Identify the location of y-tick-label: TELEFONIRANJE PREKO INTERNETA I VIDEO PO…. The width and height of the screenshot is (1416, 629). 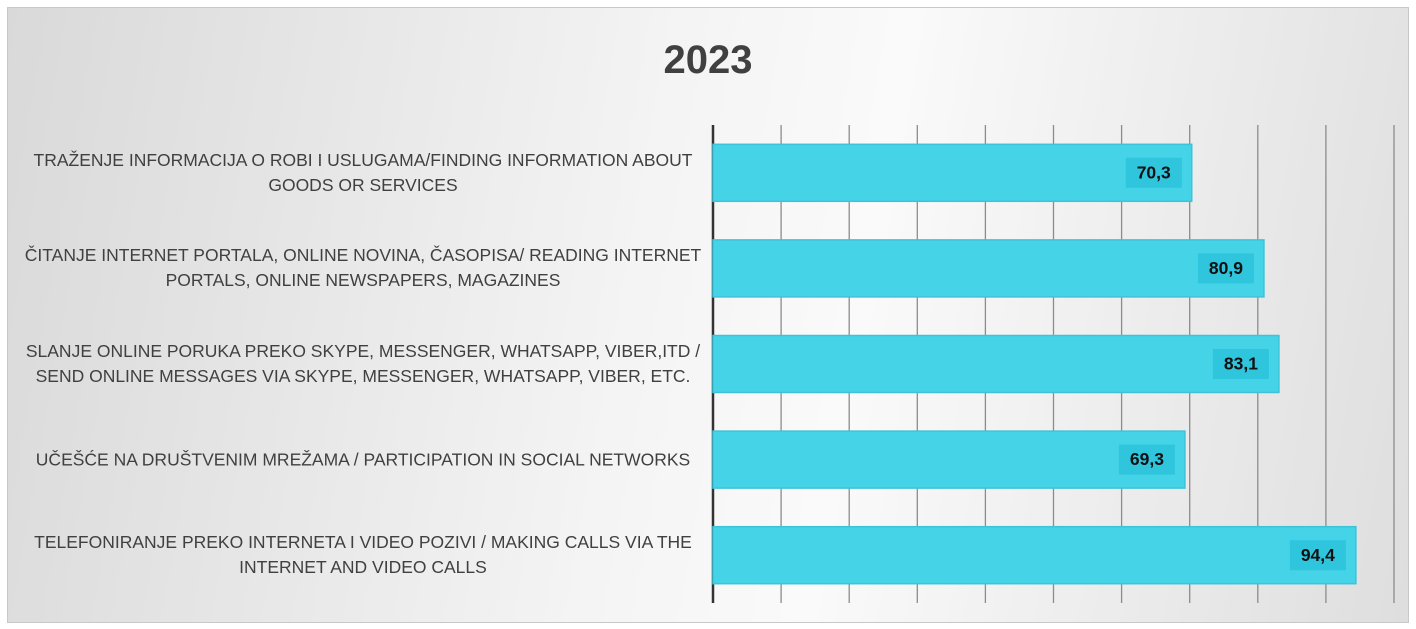
(363, 555).